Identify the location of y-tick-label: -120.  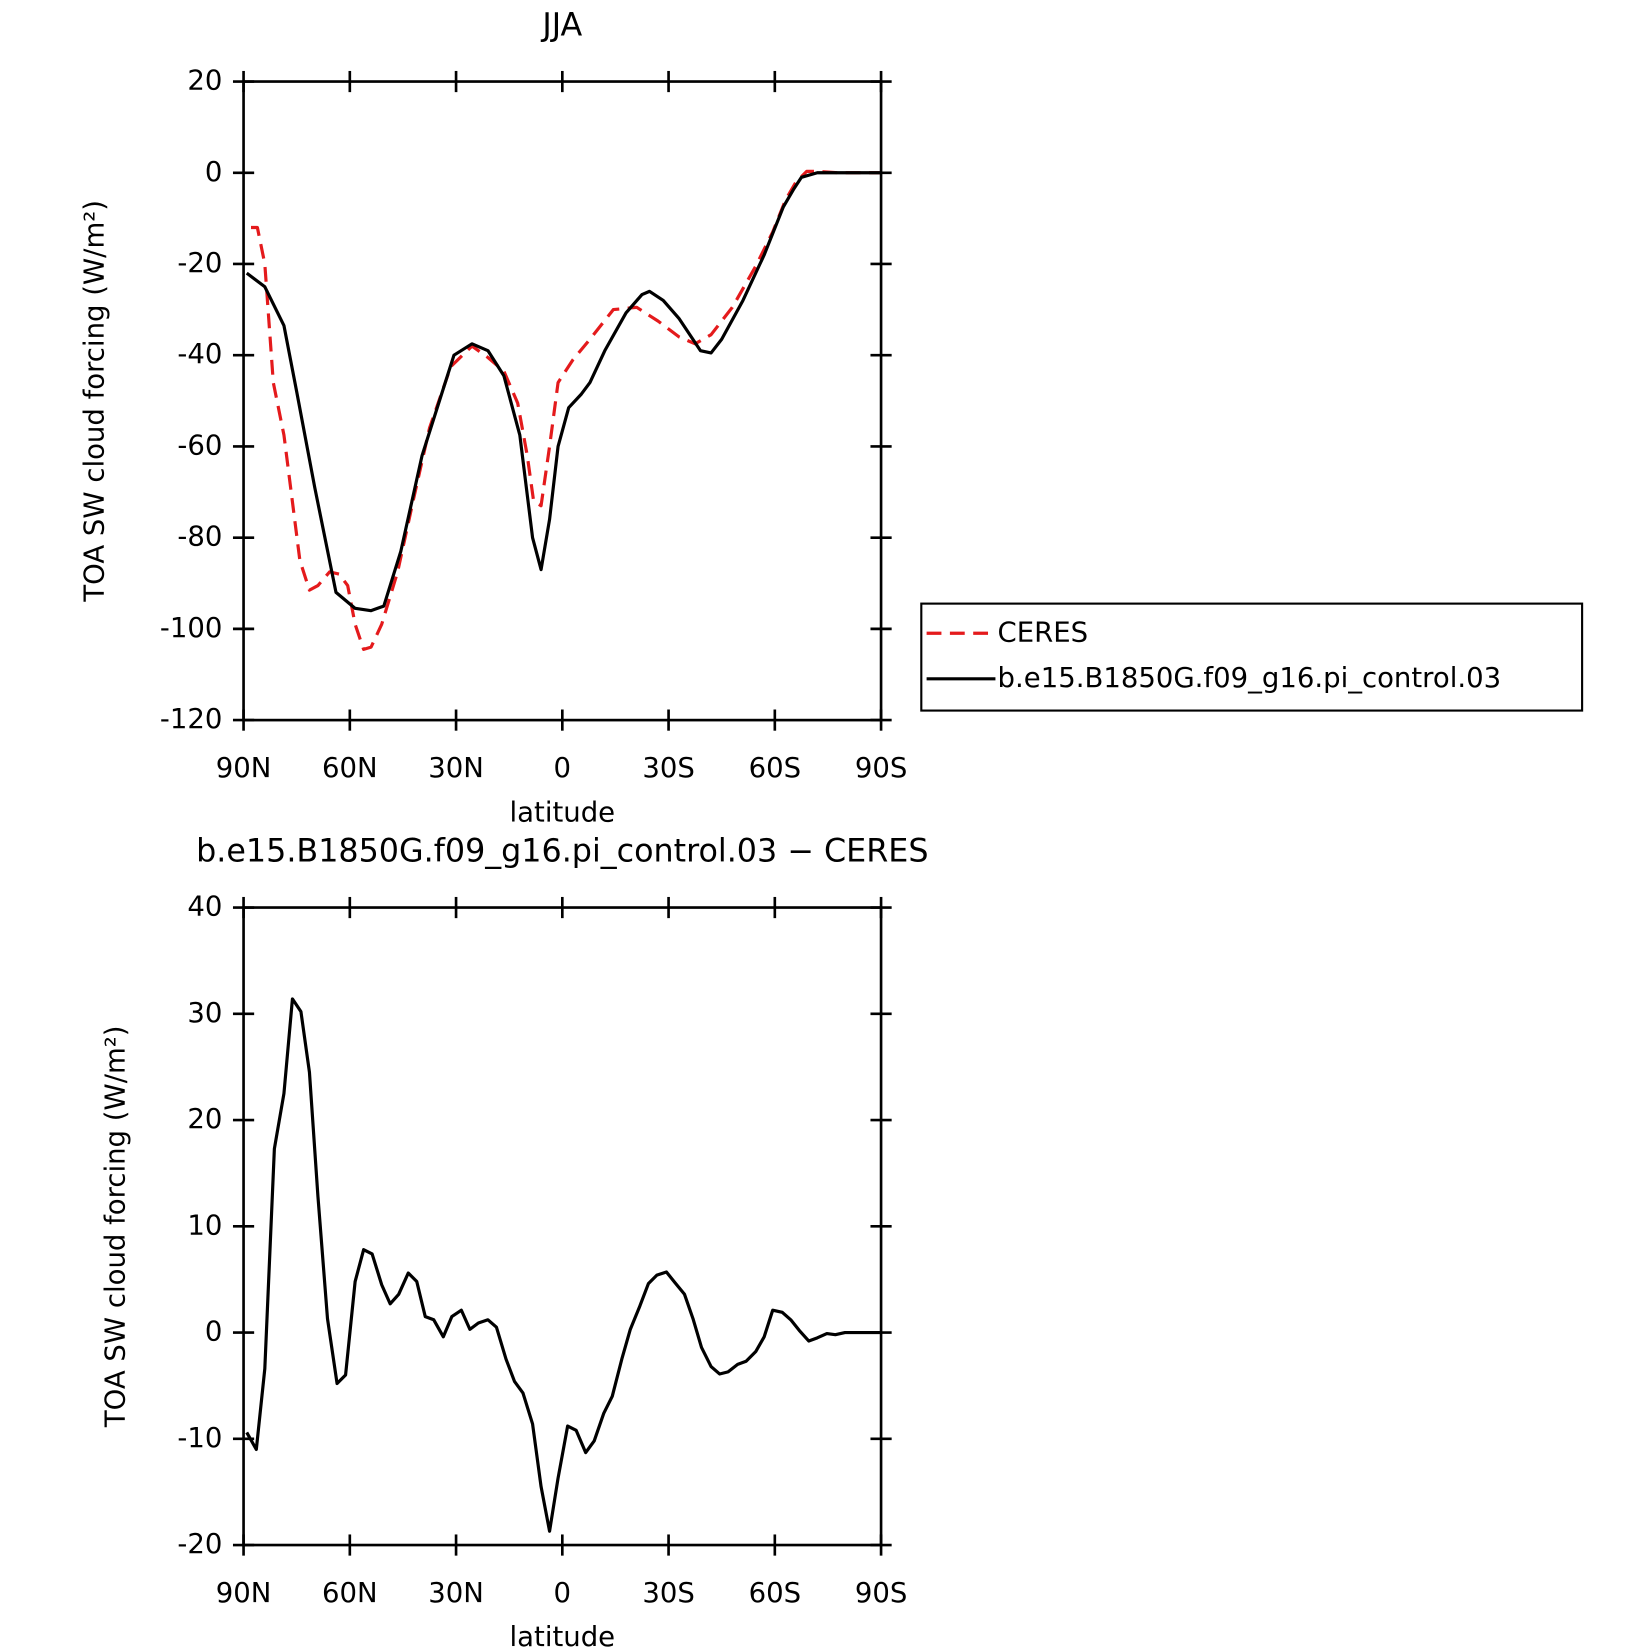
(191, 719).